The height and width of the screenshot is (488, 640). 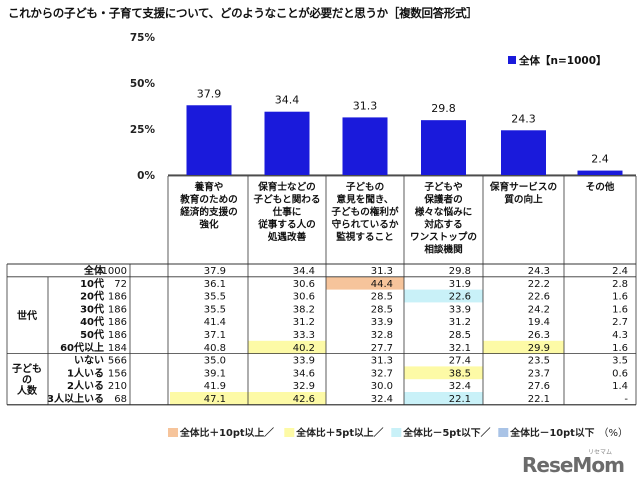 What do you see at coordinates (304, 271) in the screenshot?
I see `table-cell-value: 34.4` at bounding box center [304, 271].